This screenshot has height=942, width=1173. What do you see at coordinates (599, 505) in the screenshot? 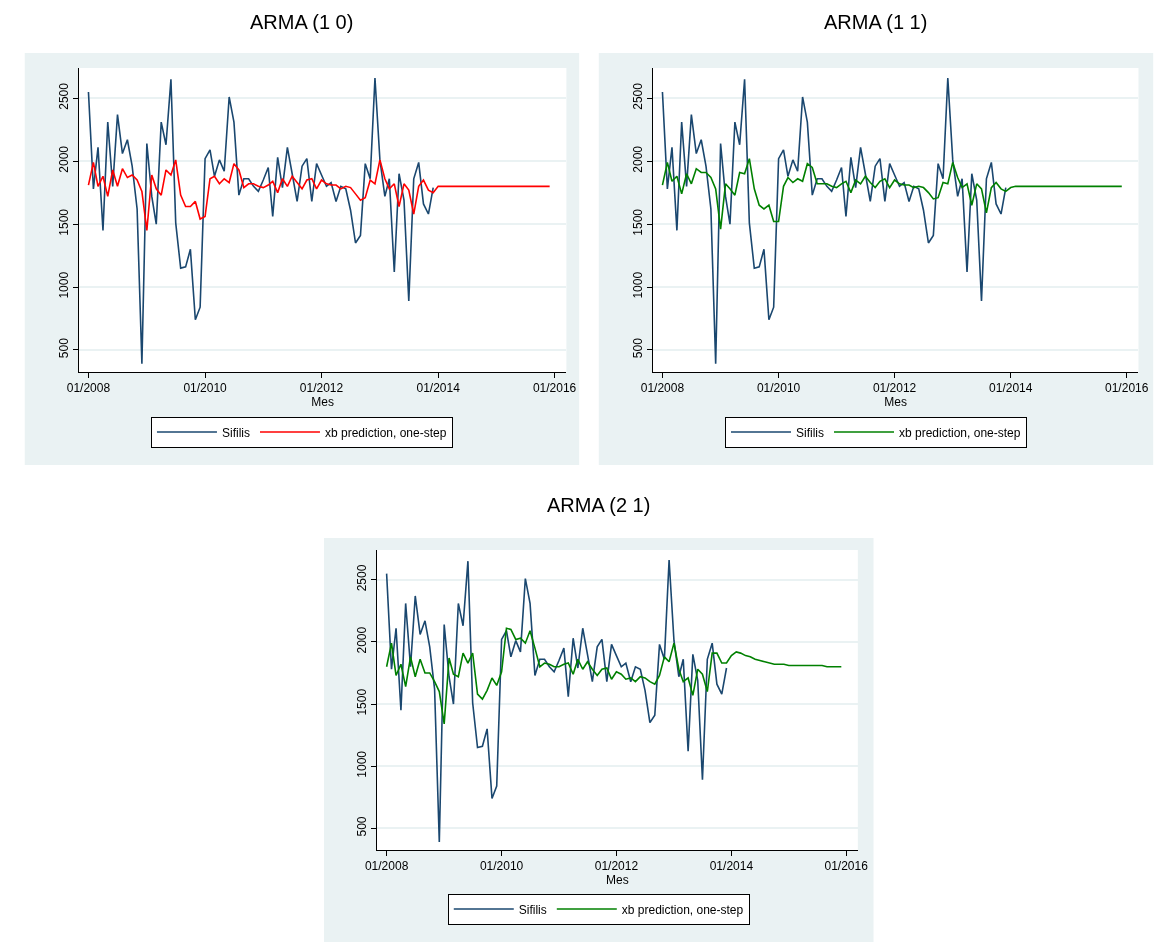
I see `chart-title: ARMA (2 1)` at bounding box center [599, 505].